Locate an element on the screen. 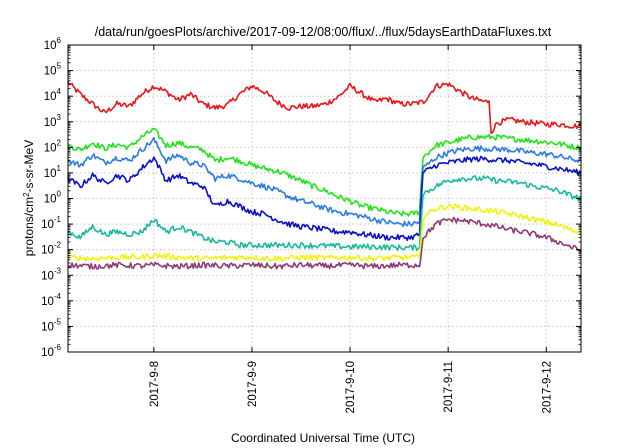  y-axis-label-sup: 2 is located at coordinates (26, 194).